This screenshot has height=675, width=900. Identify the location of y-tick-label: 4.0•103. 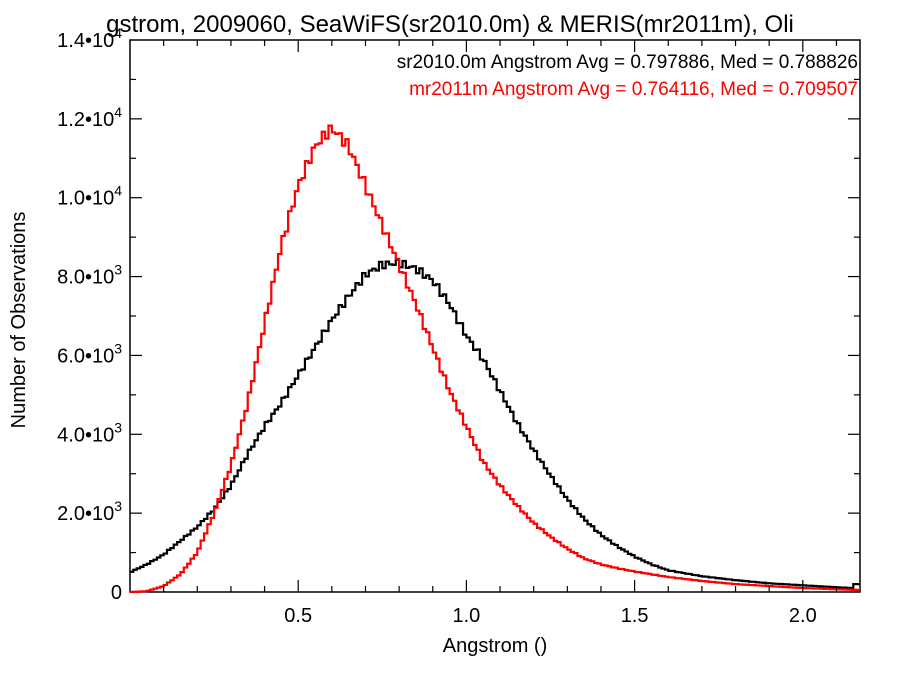
(89, 432).